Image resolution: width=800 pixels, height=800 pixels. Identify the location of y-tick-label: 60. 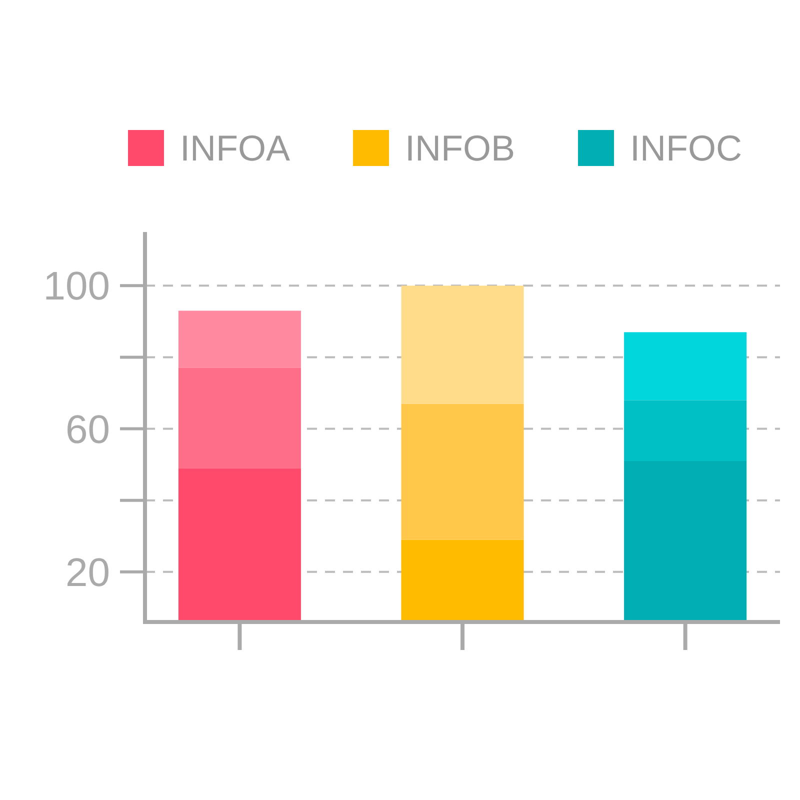
(88, 430).